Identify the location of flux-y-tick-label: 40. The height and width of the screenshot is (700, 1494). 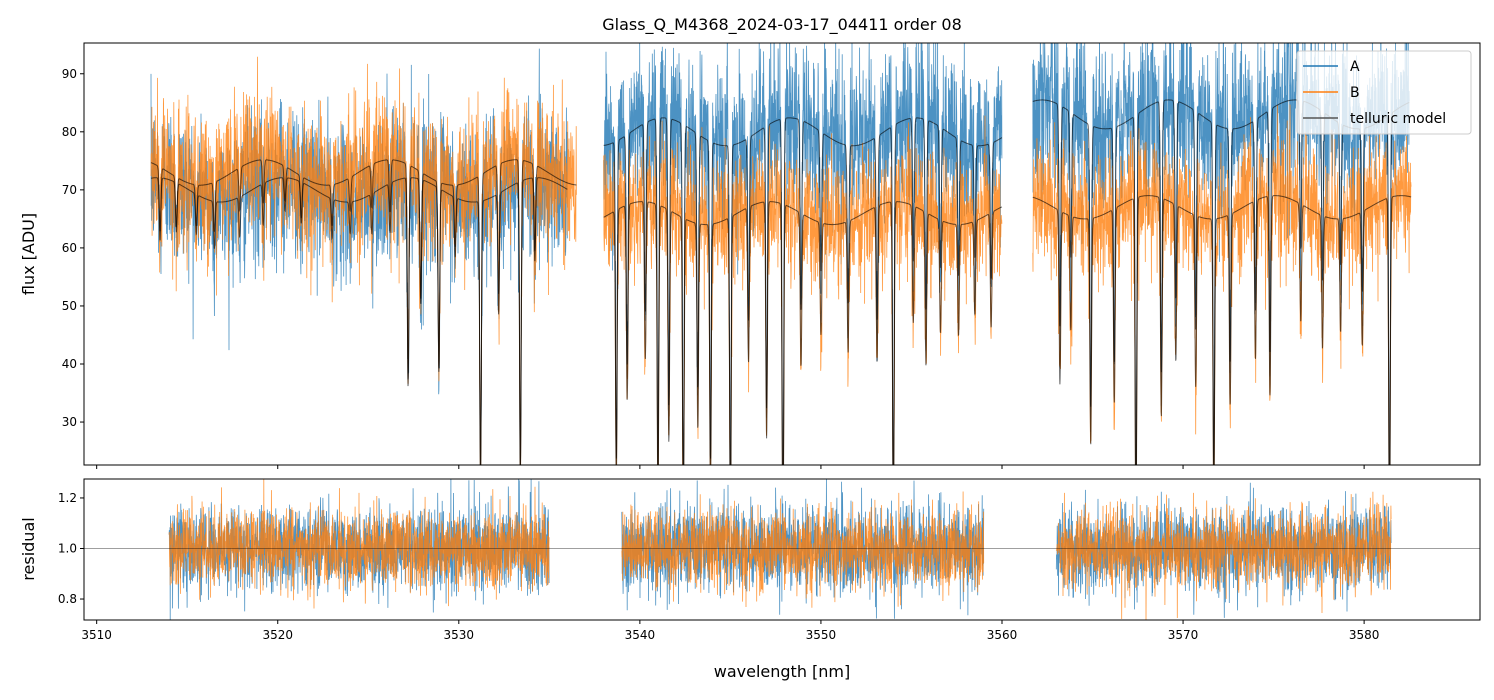
(69, 364).